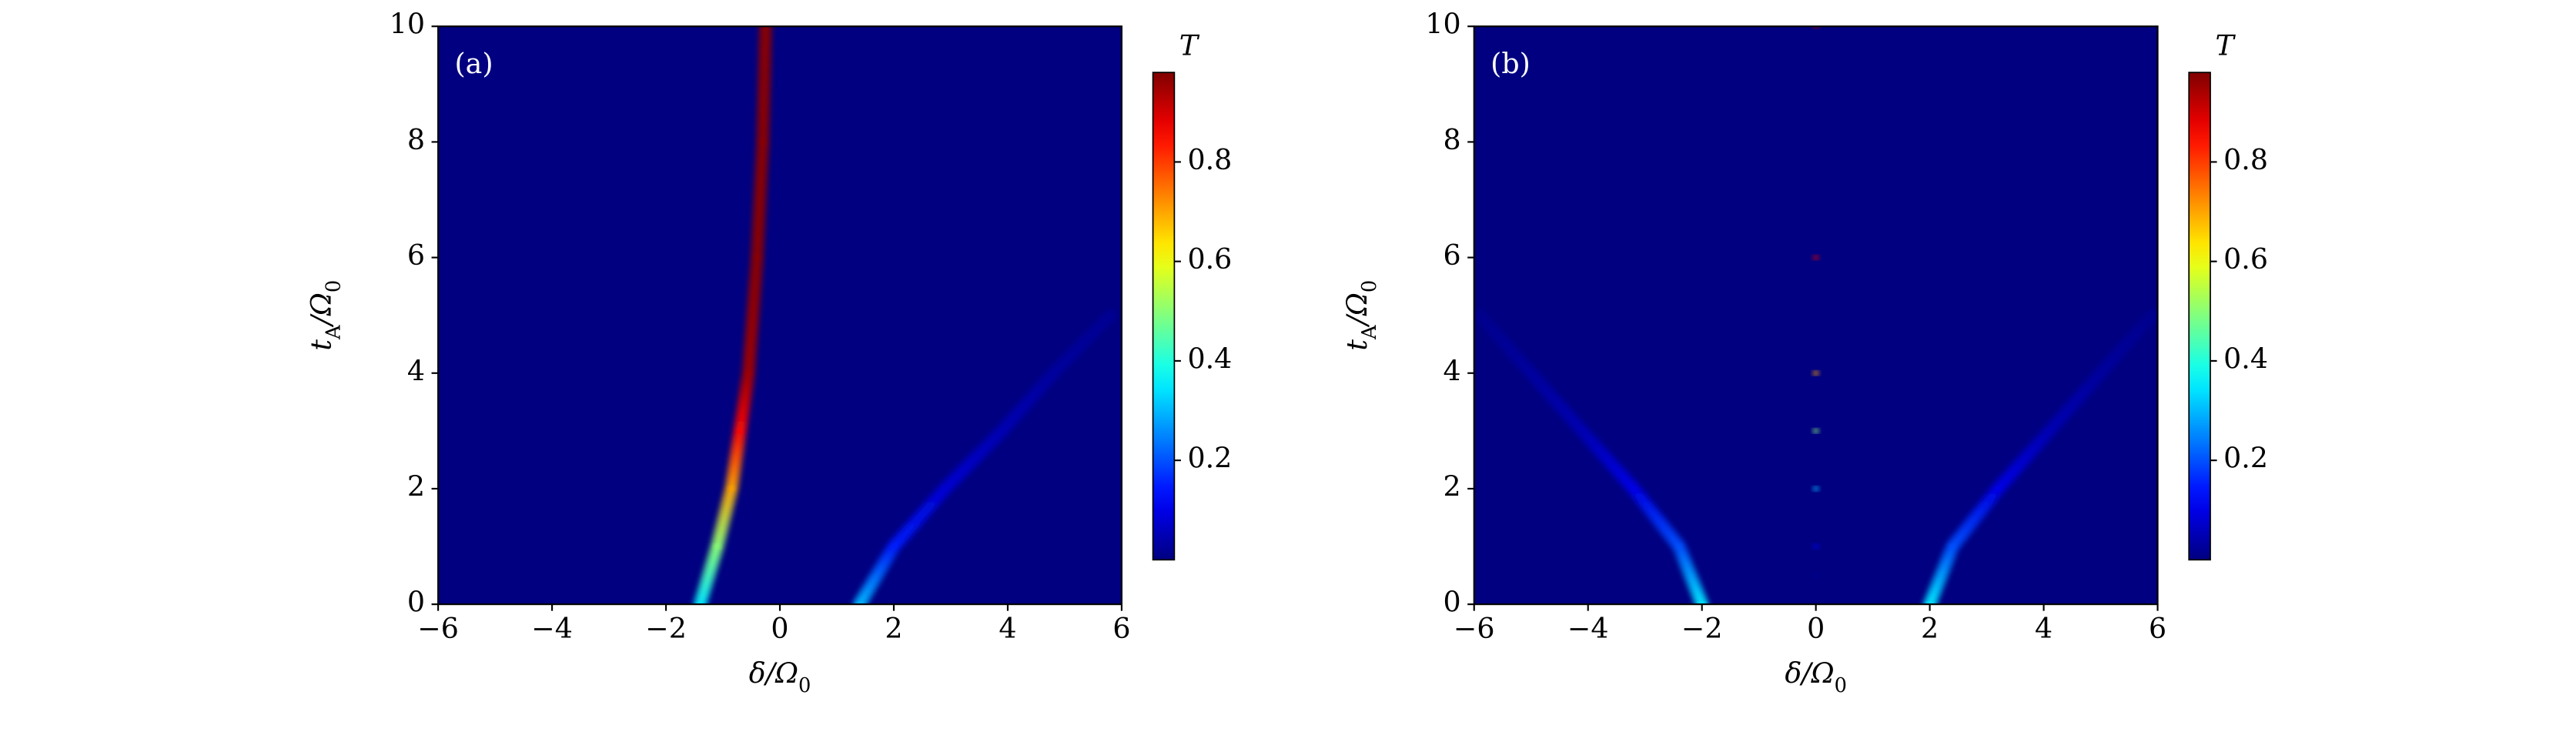 The image size is (2576, 735). What do you see at coordinates (474, 64) in the screenshot?
I see `panel-label: (a)` at bounding box center [474, 64].